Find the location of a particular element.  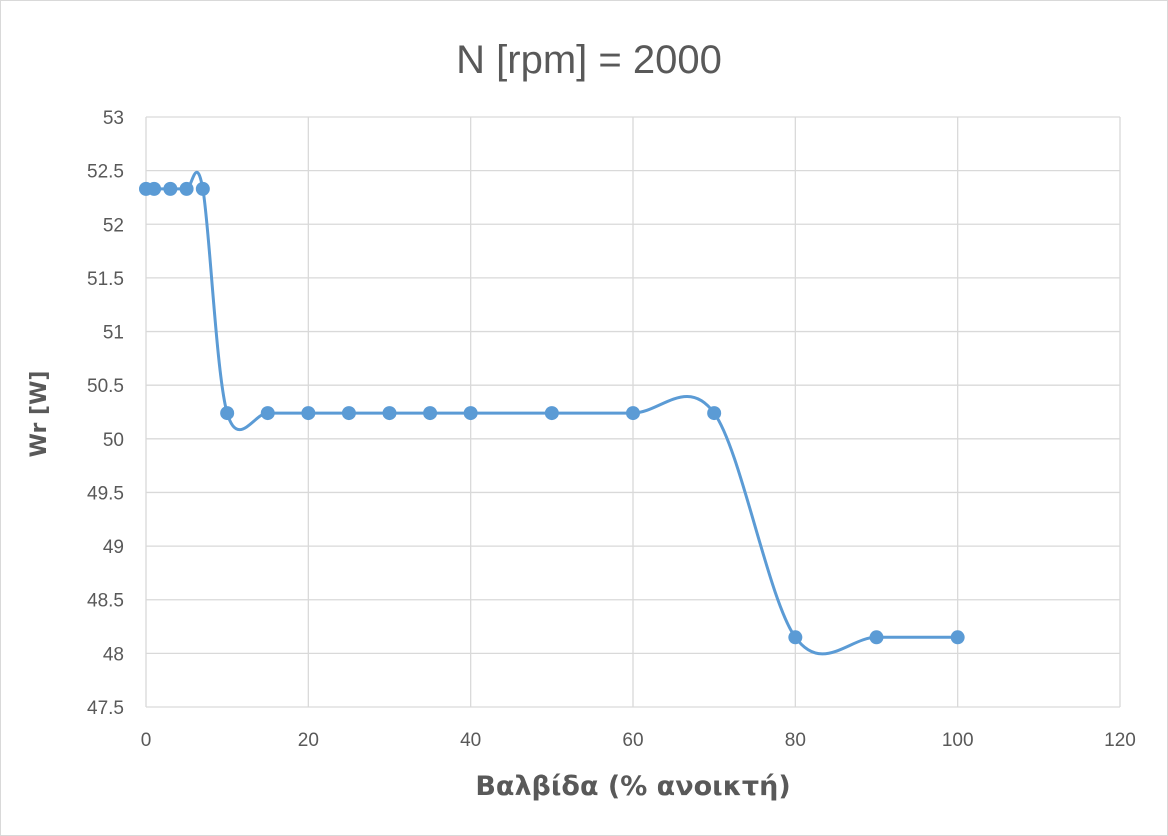

y-tick-label-9: 52 is located at coordinates (113, 225).